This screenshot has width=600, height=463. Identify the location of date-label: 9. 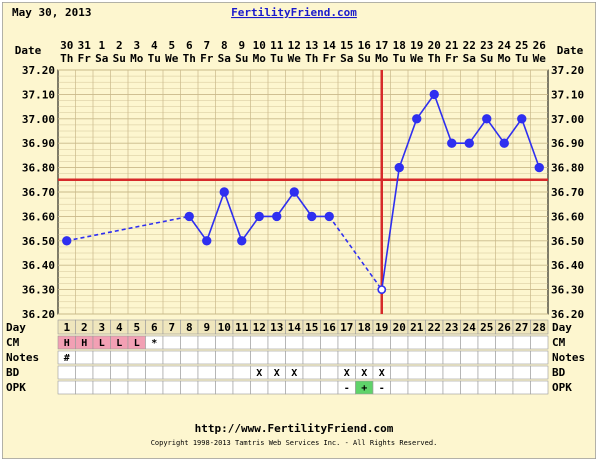
(241, 45).